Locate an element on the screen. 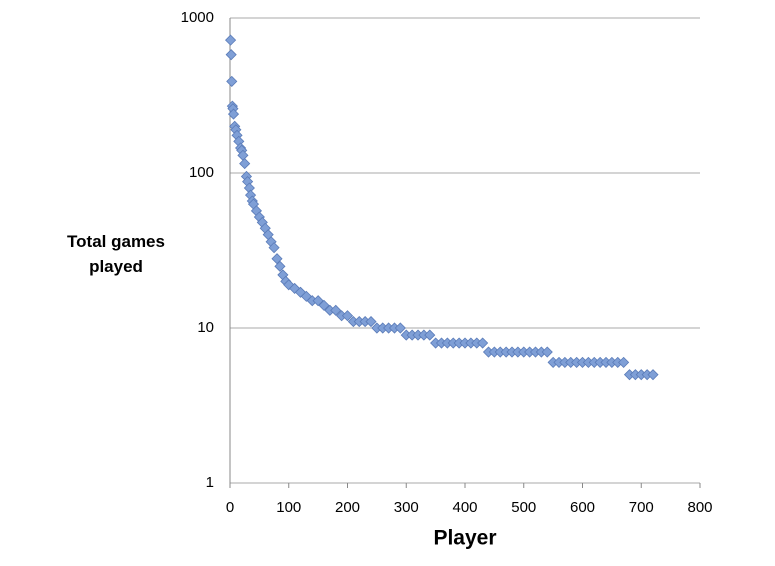 This screenshot has height=566, width=775. y-tick-label: 100 is located at coordinates (201, 172).